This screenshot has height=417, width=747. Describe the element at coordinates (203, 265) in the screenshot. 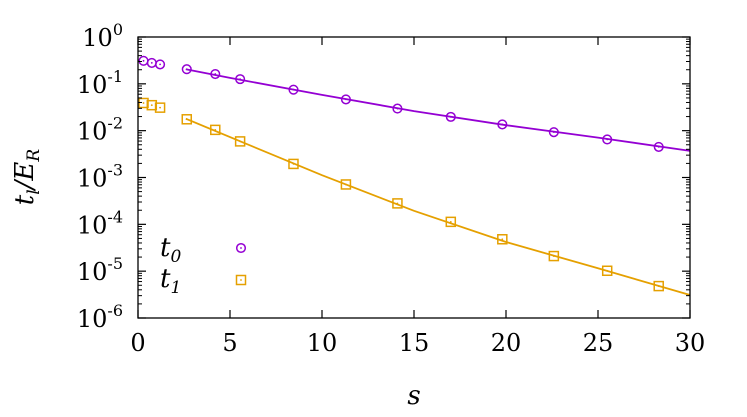

I see `legend: t0 t1` at that location.